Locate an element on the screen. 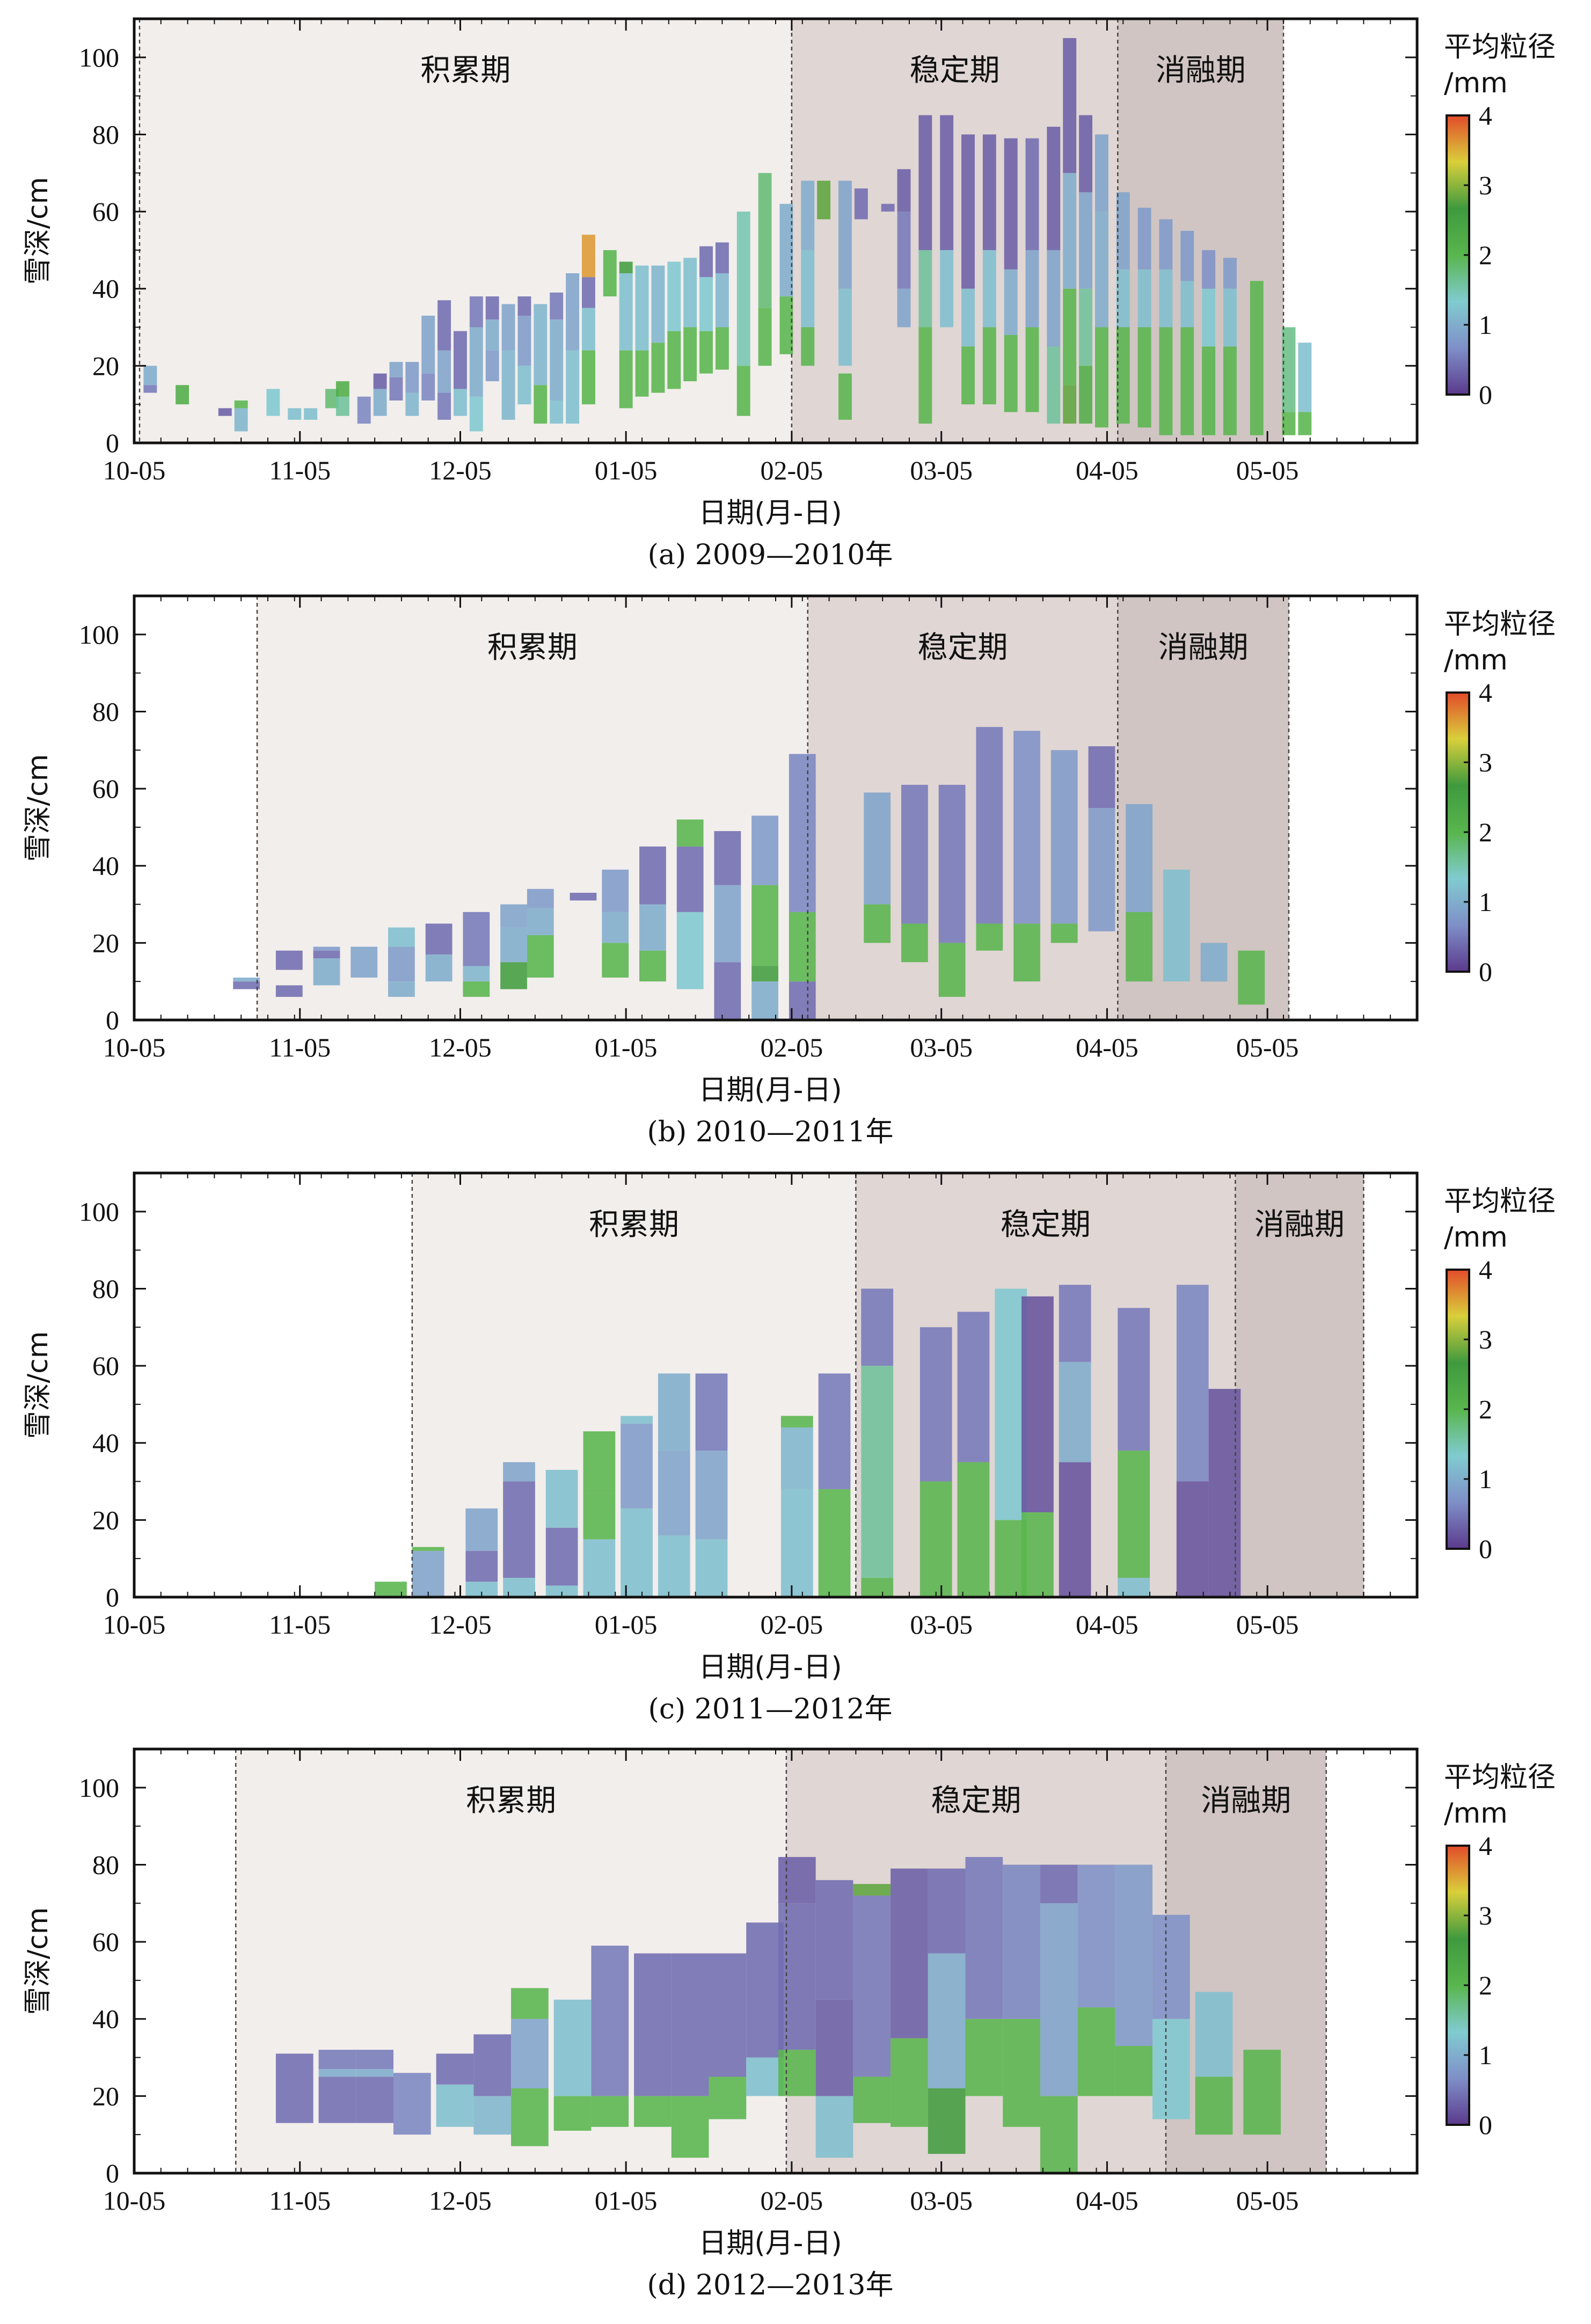 This screenshot has height=2324, width=1591. y-tick-label: 100 is located at coordinates (99, 57).